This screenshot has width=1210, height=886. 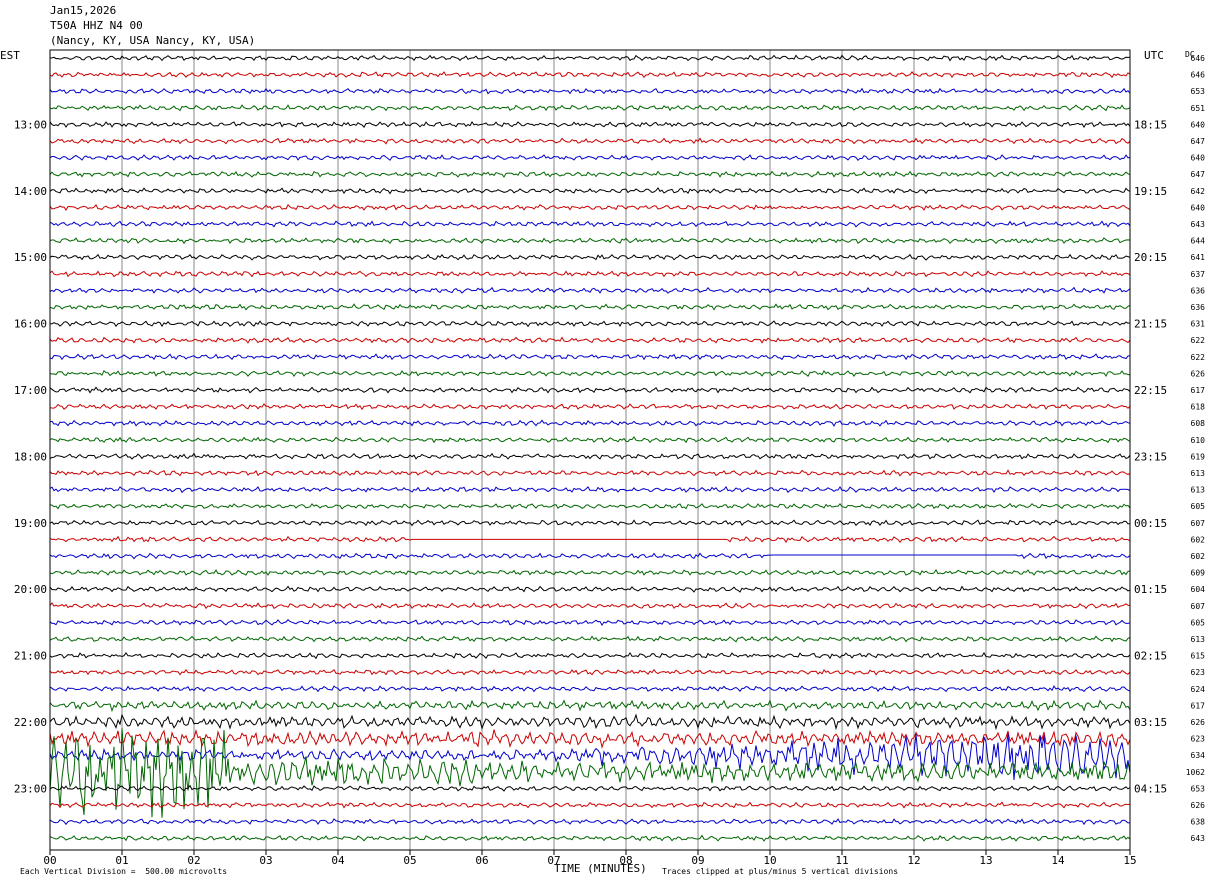 I want to click on x-tick-label: 08, so click(x=625, y=860).